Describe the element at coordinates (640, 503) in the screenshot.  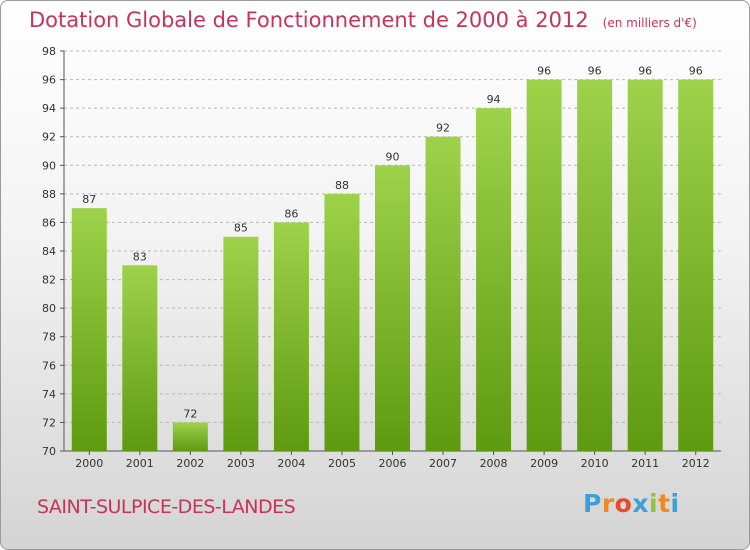
I see `logo-letter: x` at that location.